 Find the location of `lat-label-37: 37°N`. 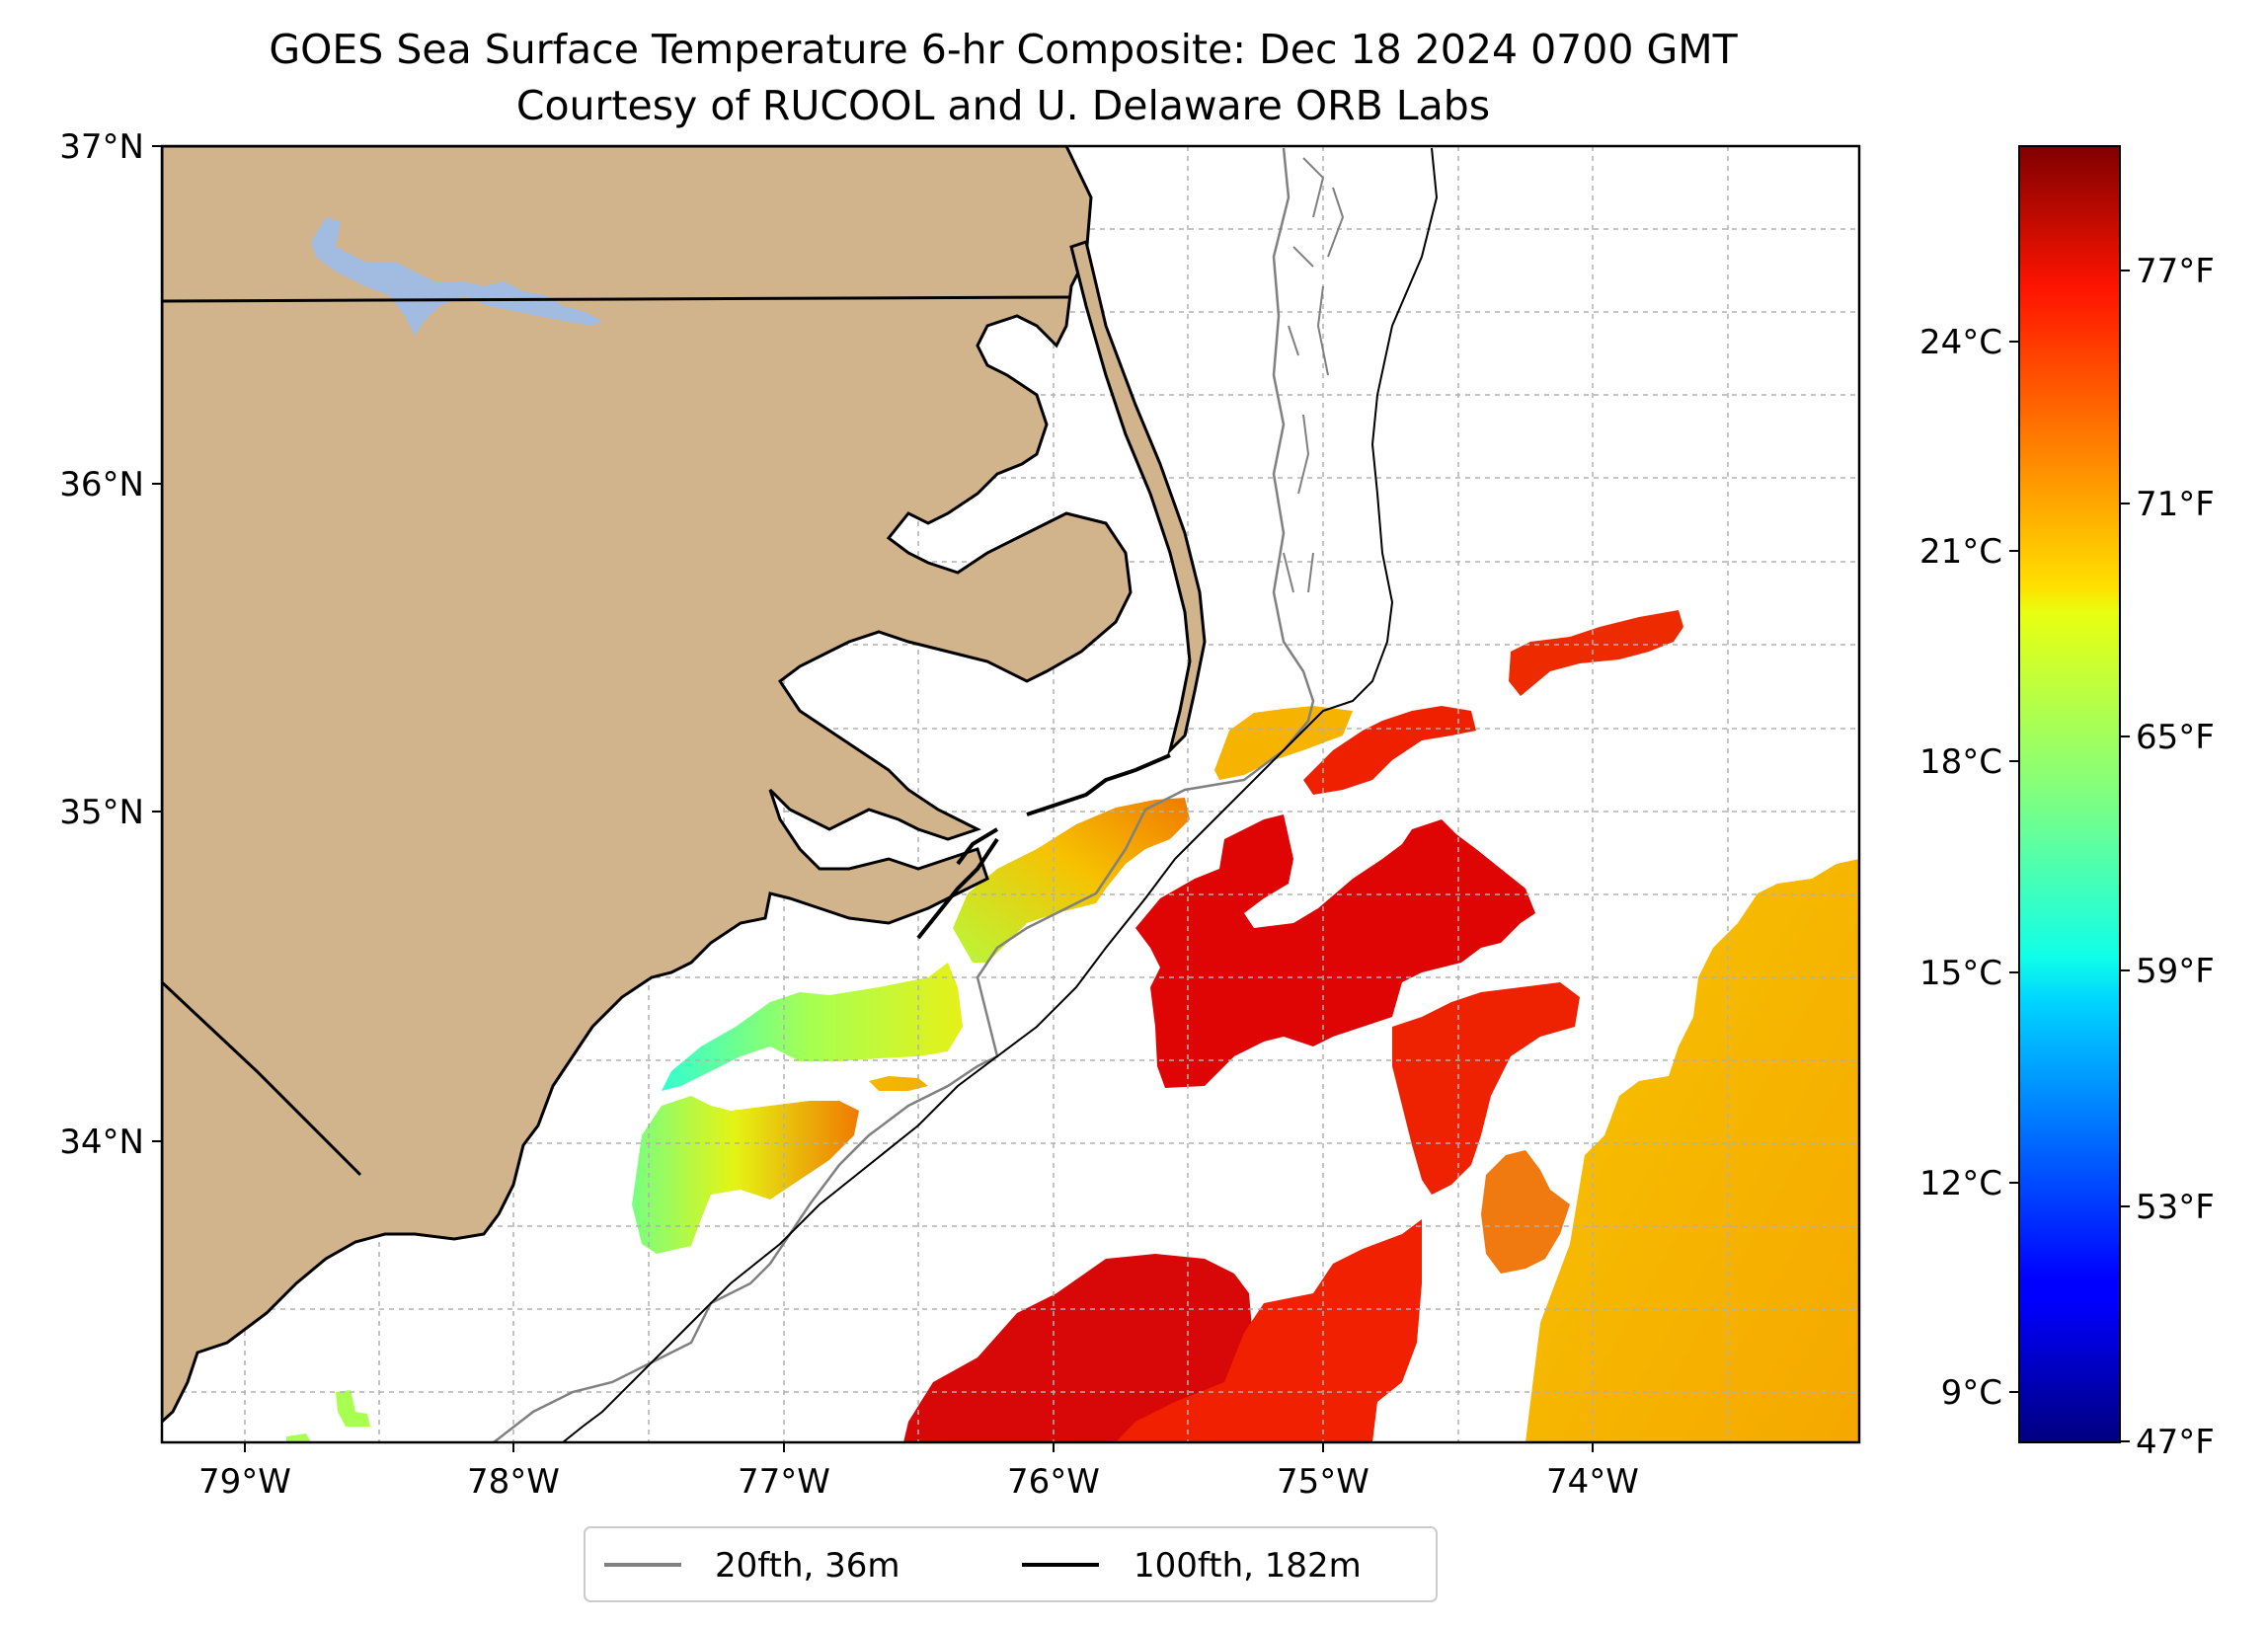

lat-label-37: 37°N is located at coordinates (101, 147).